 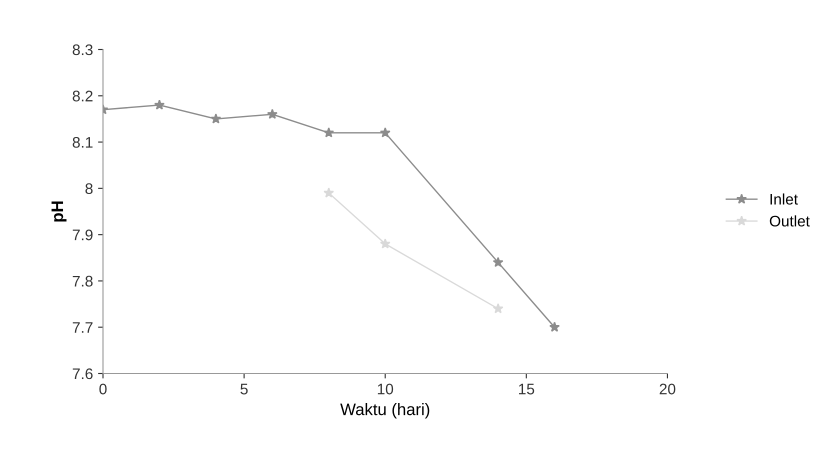 What do you see at coordinates (386, 389) in the screenshot?
I see `x-tick-label: 10` at bounding box center [386, 389].